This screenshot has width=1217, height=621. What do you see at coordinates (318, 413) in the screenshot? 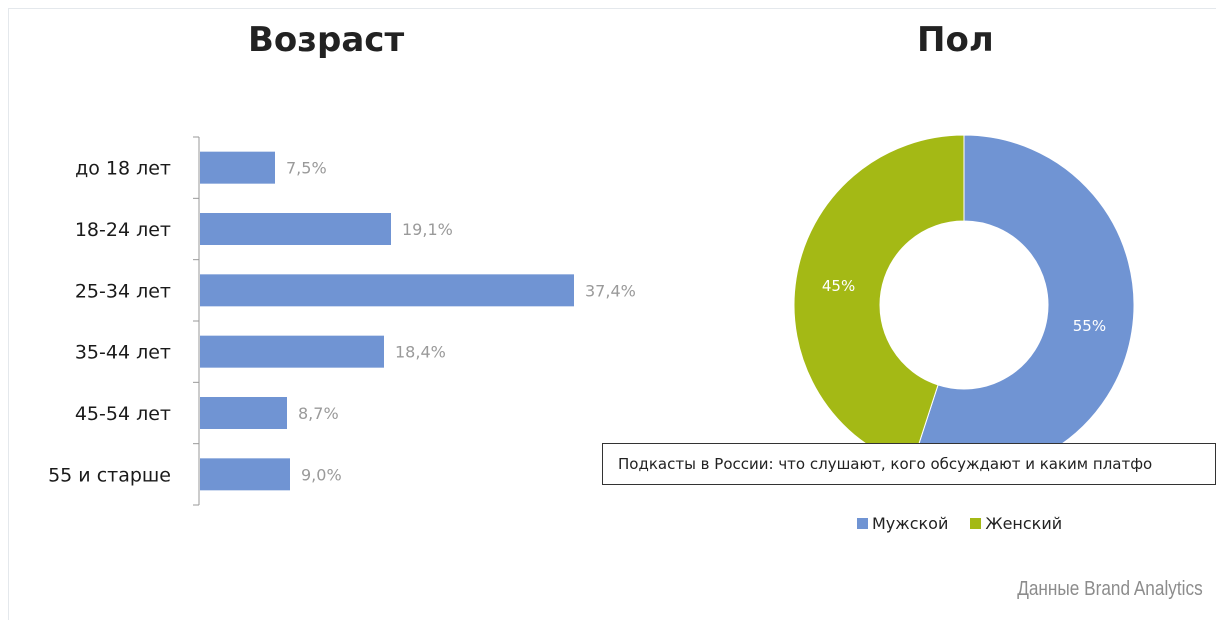
I see `value-label: 8,7%` at bounding box center [318, 413].